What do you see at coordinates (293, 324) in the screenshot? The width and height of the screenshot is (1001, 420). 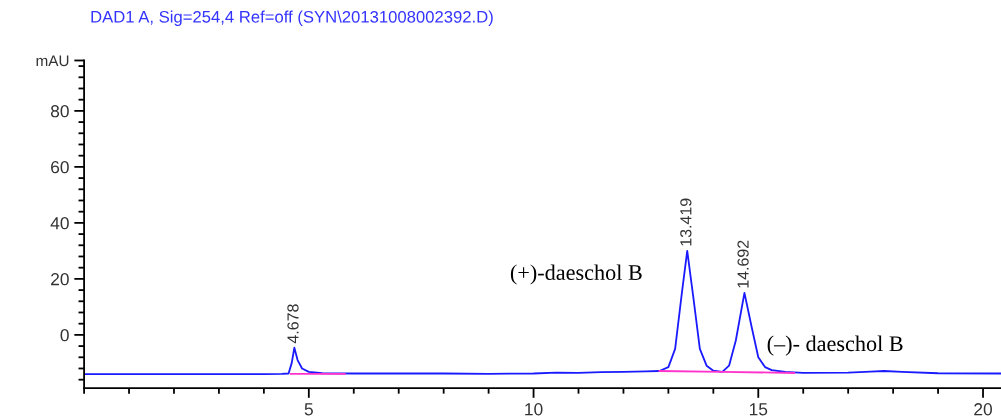 I see `annotation: 4.678` at bounding box center [293, 324].